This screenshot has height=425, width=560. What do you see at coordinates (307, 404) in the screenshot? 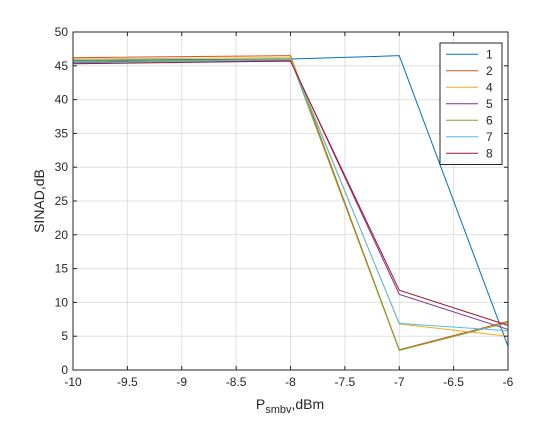
I see `x-axis-label-unit: ,dBm` at bounding box center [307, 404].